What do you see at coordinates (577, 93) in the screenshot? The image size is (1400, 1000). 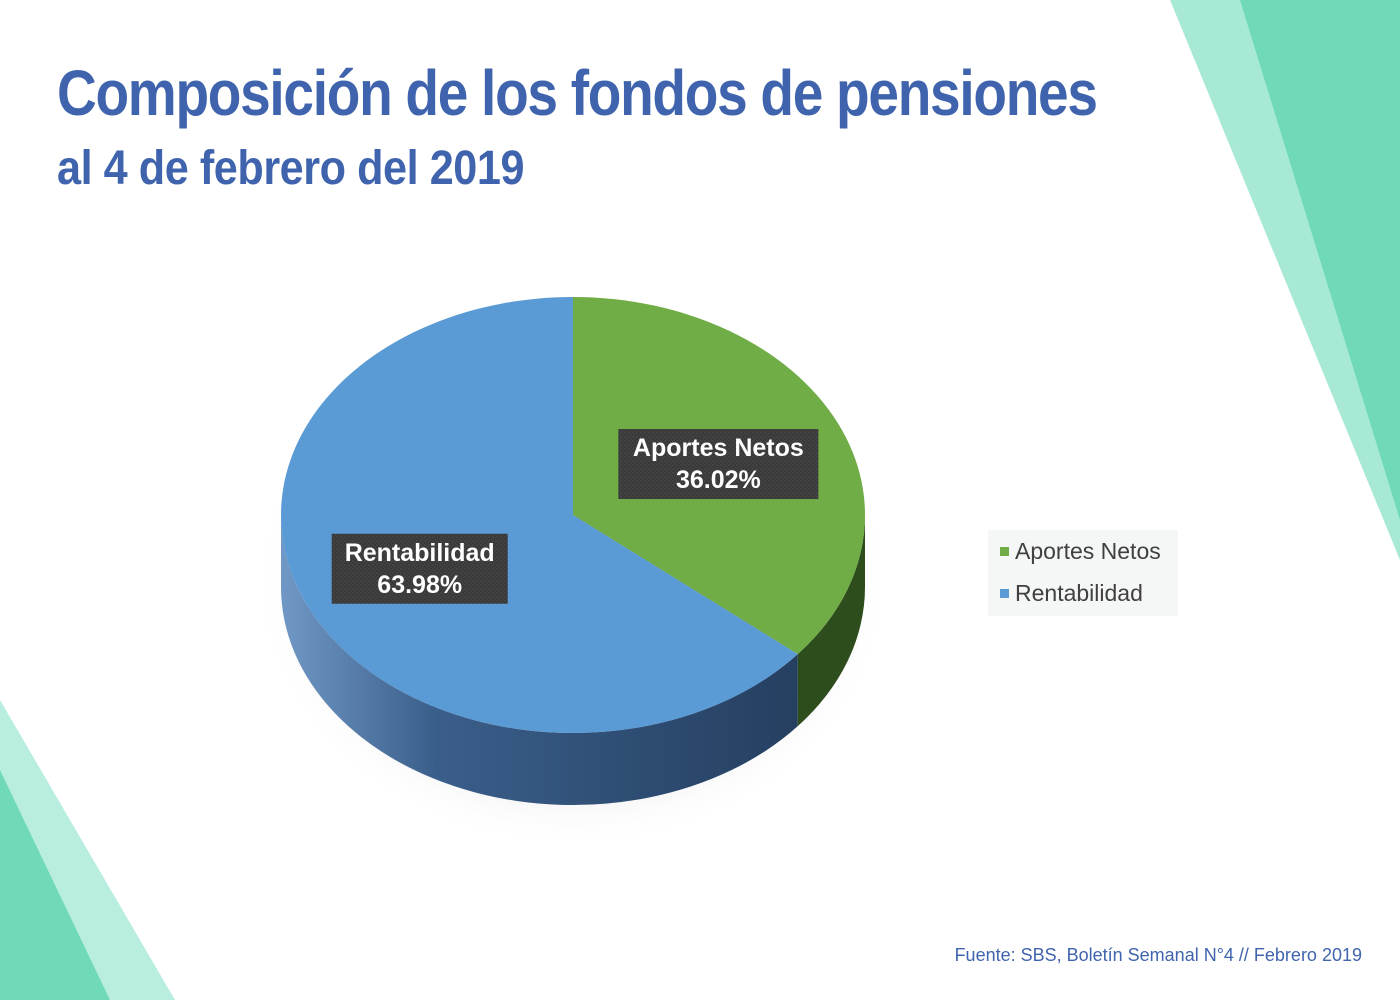 I see `page-title: Composición de los fondos de pensiones` at bounding box center [577, 93].